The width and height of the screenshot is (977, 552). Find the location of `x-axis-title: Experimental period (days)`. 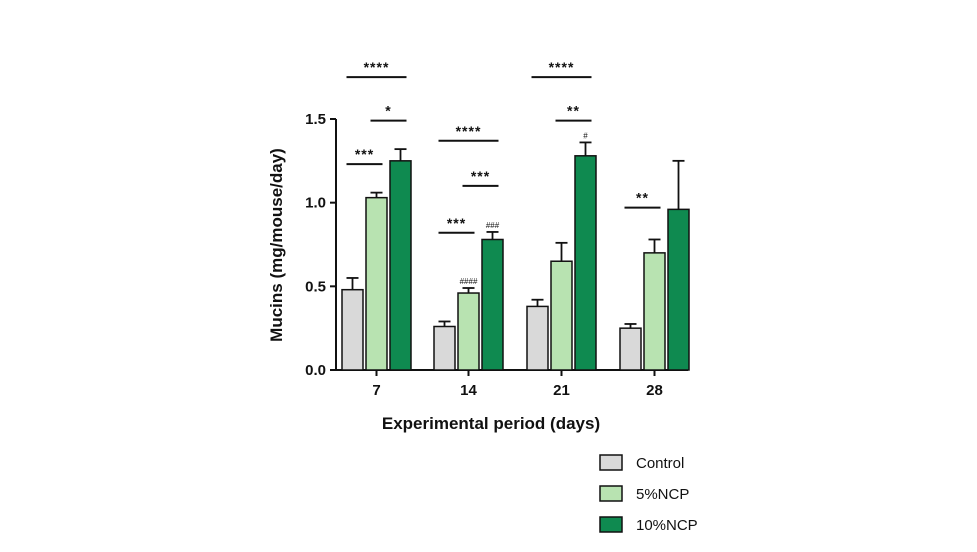

x-axis-title: Experimental period (days) is located at coordinates (491, 423).